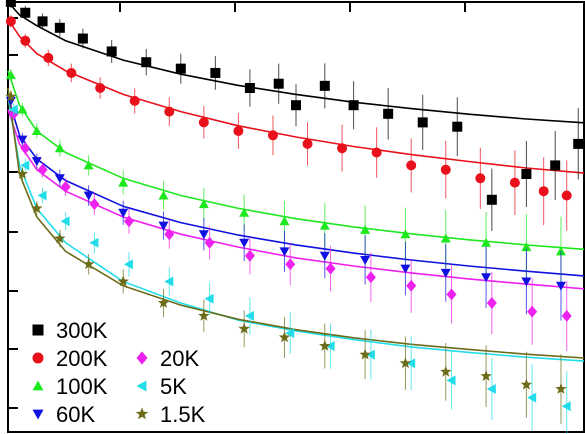 The image size is (585, 434). I want to click on legend-label: 60K, so click(75, 414).